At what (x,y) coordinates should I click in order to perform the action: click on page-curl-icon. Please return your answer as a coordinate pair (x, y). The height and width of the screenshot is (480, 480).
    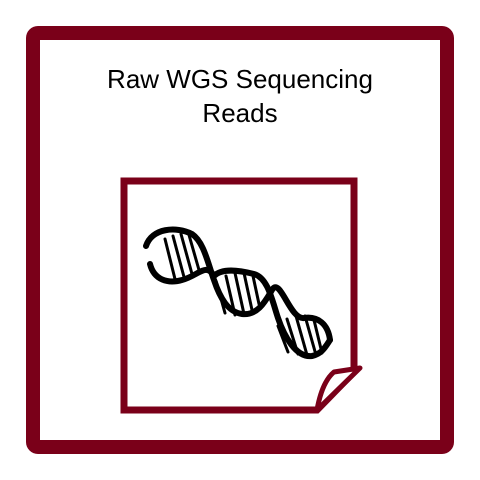
    Looking at the image, I should click on (338, 389).